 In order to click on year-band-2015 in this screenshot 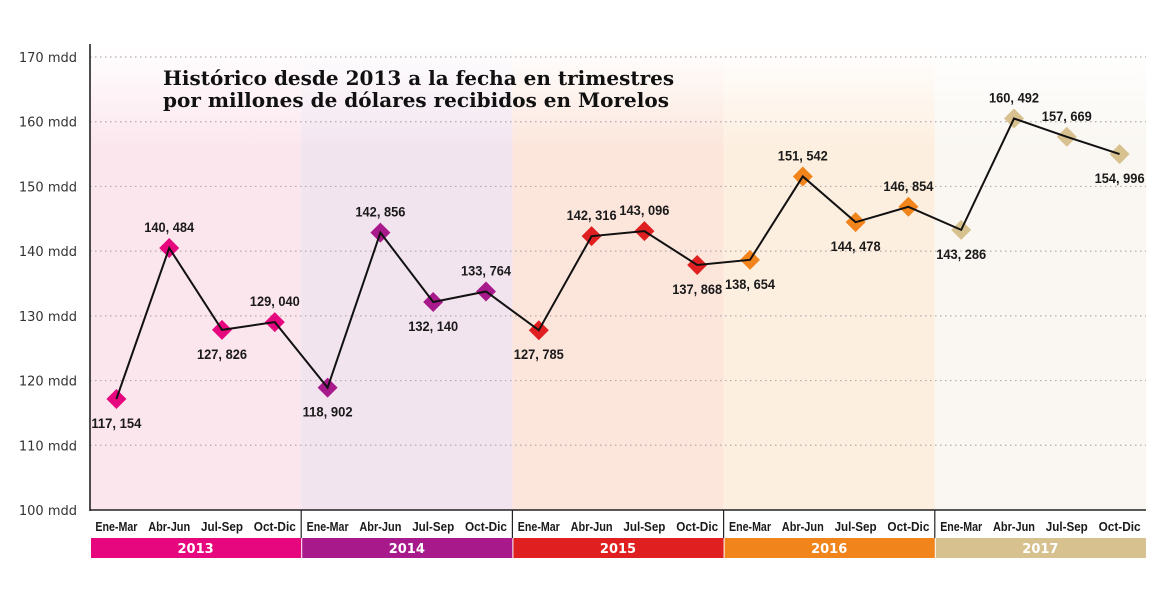, I will do `click(618, 277)`.